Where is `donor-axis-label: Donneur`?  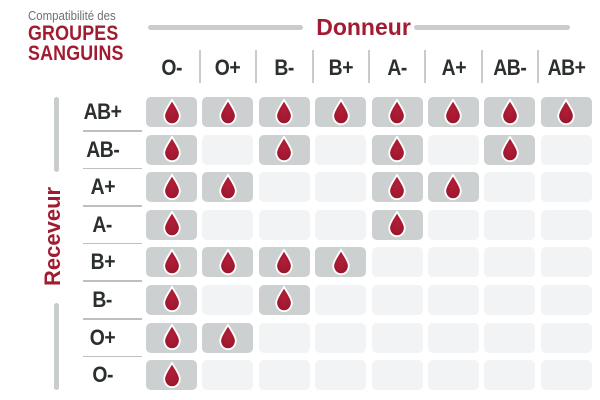
donor-axis-label: Donneur is located at coordinates (363, 27).